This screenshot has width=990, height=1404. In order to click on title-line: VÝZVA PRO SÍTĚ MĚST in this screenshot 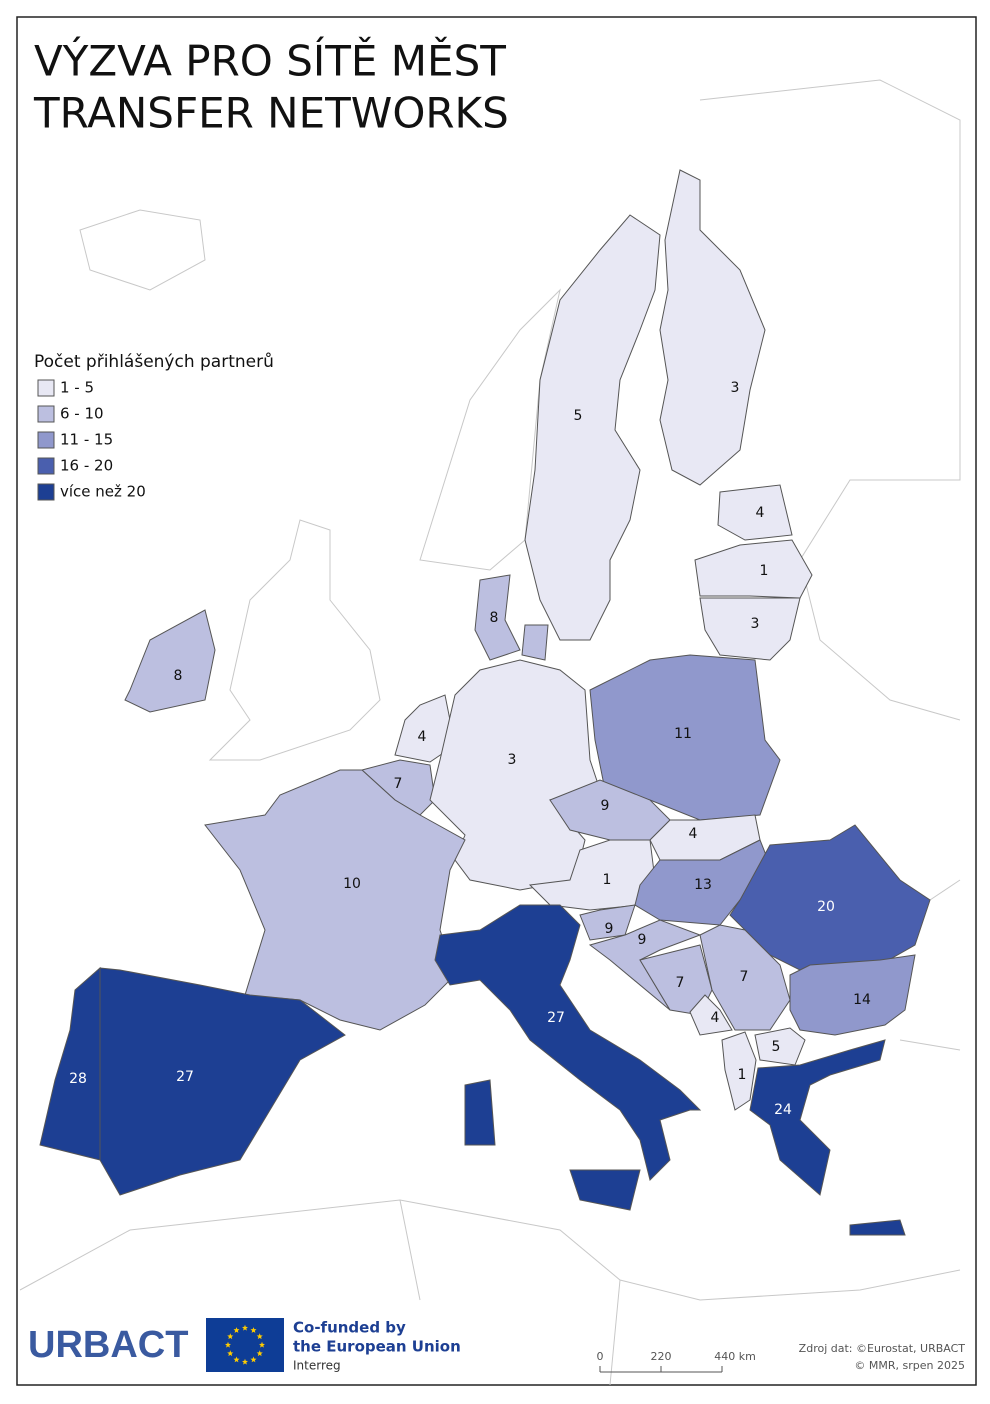, I will do `click(270, 61)`.